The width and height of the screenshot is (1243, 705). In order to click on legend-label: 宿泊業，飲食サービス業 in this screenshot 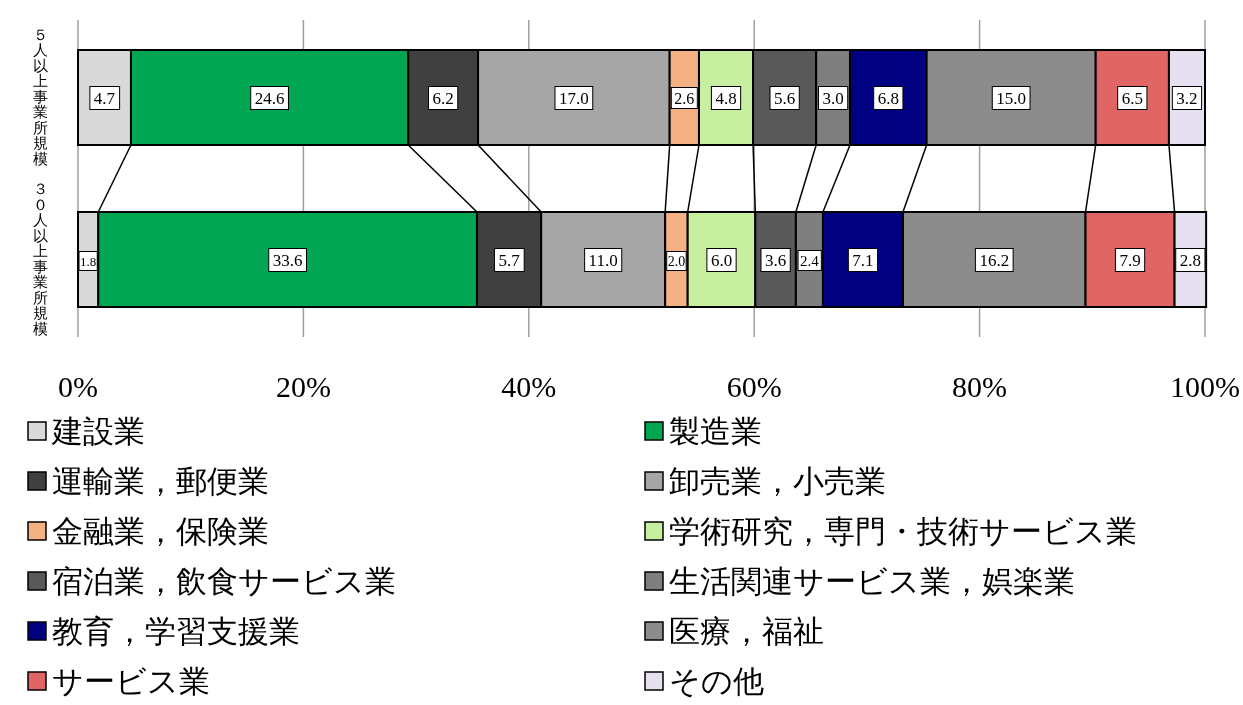, I will do `click(224, 581)`.